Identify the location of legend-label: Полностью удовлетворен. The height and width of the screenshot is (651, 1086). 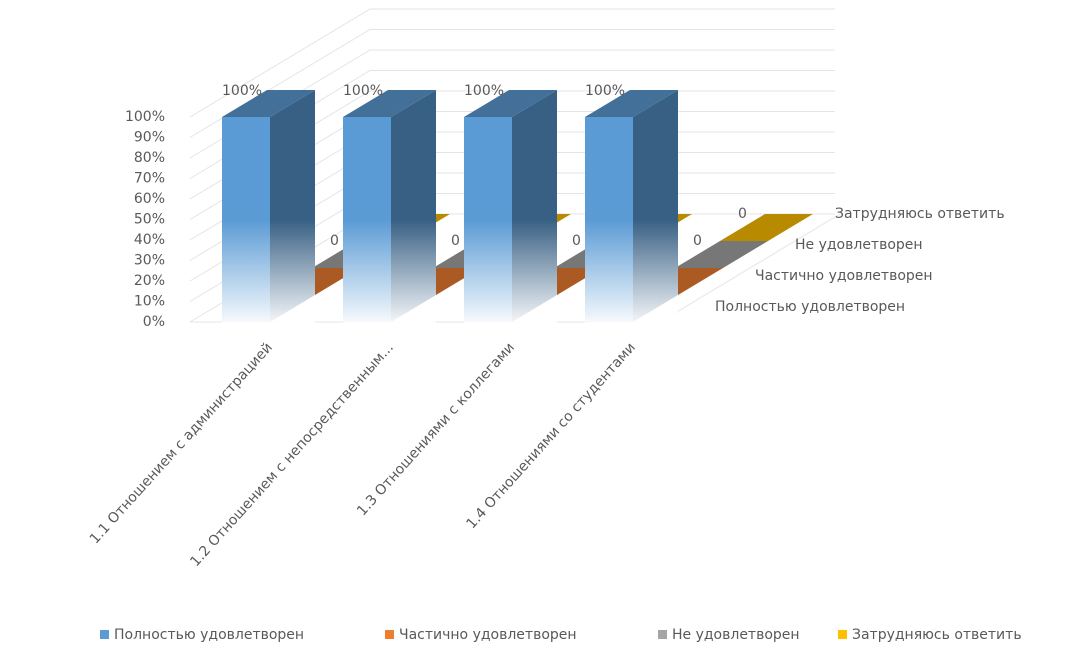
(209, 635).